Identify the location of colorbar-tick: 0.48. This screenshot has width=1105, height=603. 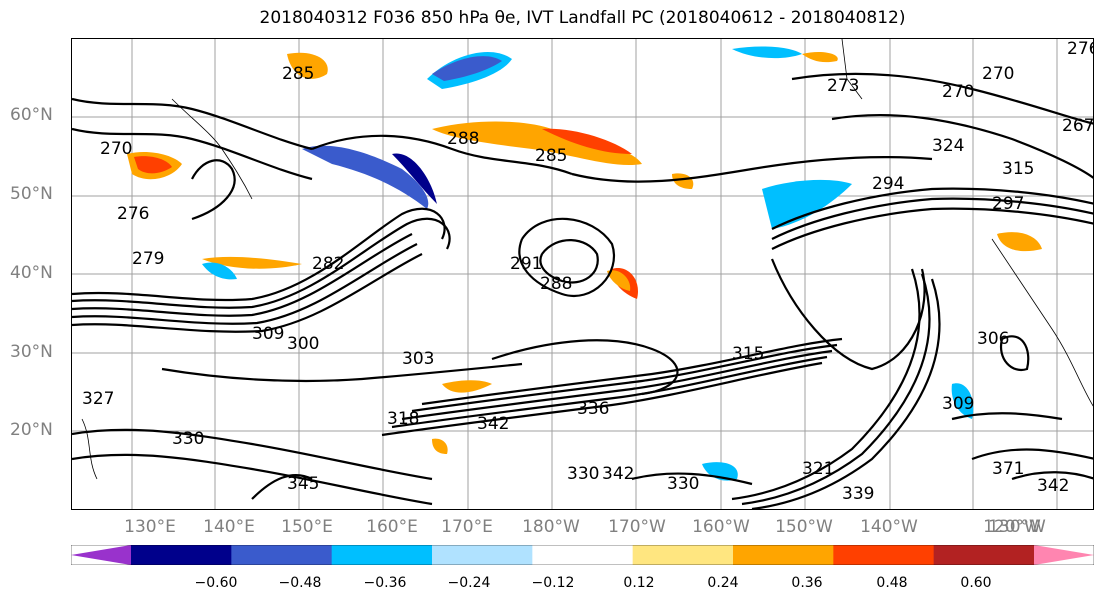
(892, 583).